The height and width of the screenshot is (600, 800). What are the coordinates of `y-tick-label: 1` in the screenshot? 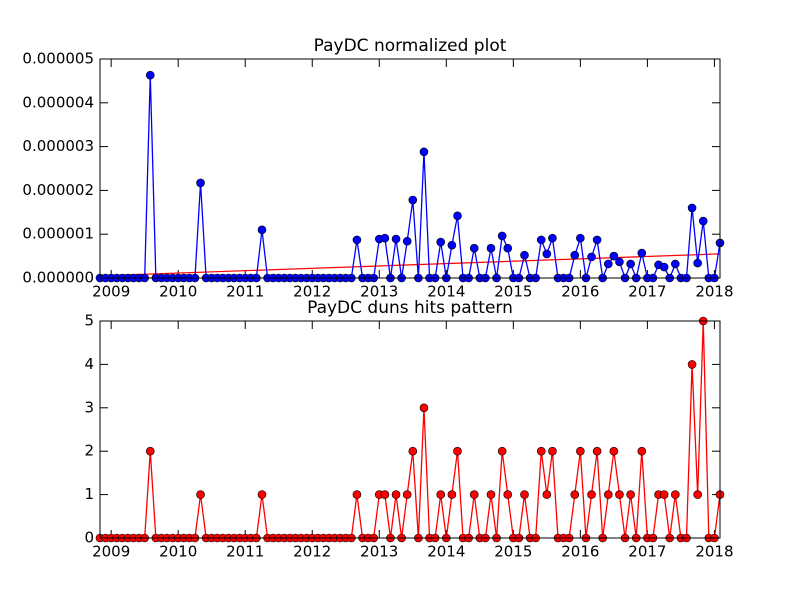 It's located at (89, 494).